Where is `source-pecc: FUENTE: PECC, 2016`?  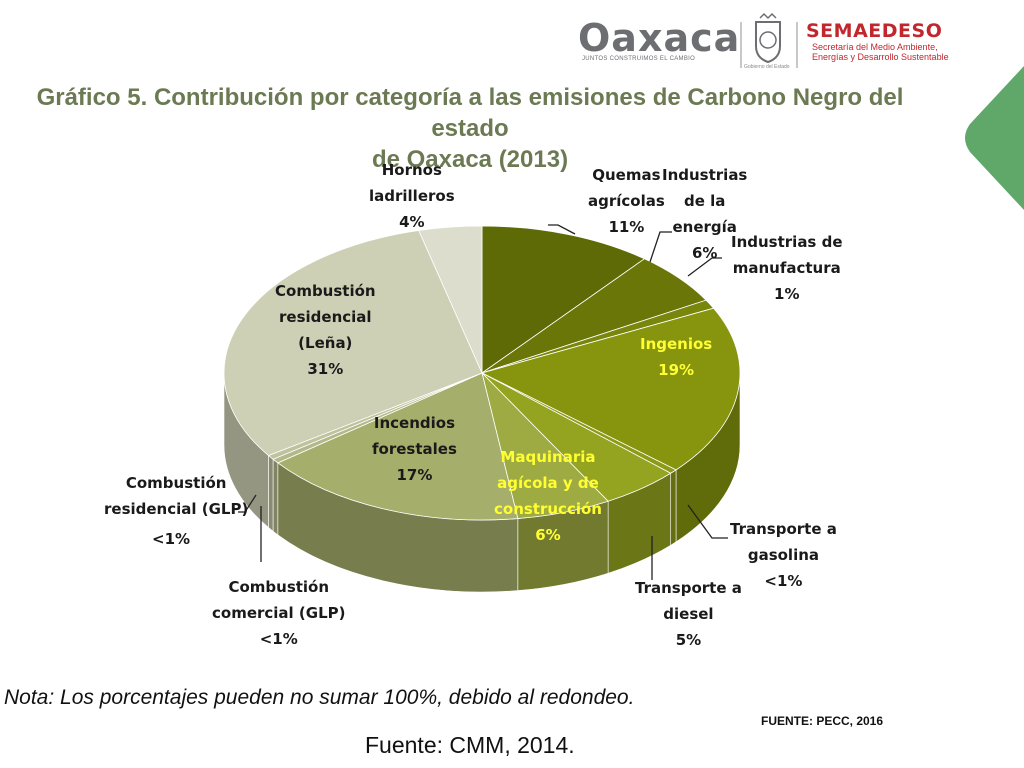
source-pecc: FUENTE: PECC, 2016 is located at coordinates (822, 721).